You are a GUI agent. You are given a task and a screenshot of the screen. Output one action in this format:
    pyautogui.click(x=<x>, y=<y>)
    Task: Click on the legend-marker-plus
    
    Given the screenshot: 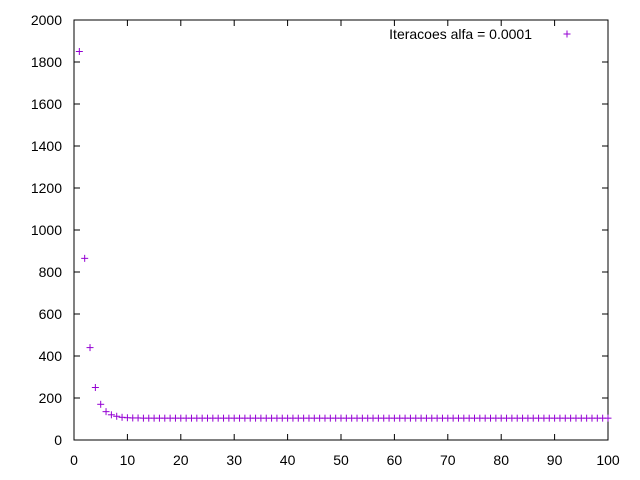 What is the action you would take?
    pyautogui.click(x=567, y=34)
    